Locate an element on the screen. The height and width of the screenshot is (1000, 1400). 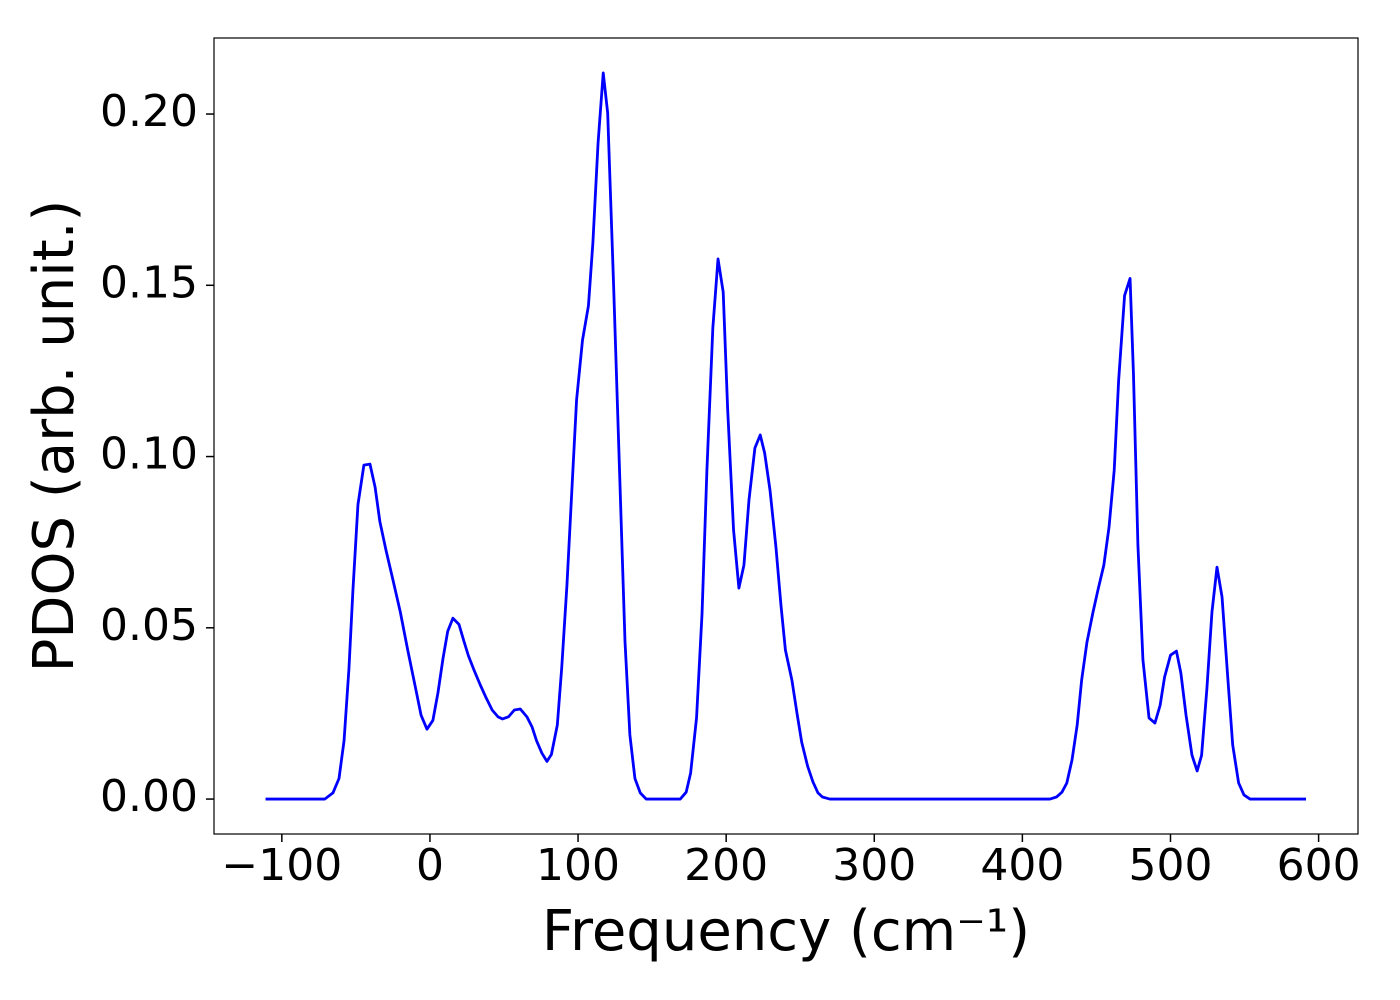
y-tick-label: 0.15 is located at coordinates (149, 282).